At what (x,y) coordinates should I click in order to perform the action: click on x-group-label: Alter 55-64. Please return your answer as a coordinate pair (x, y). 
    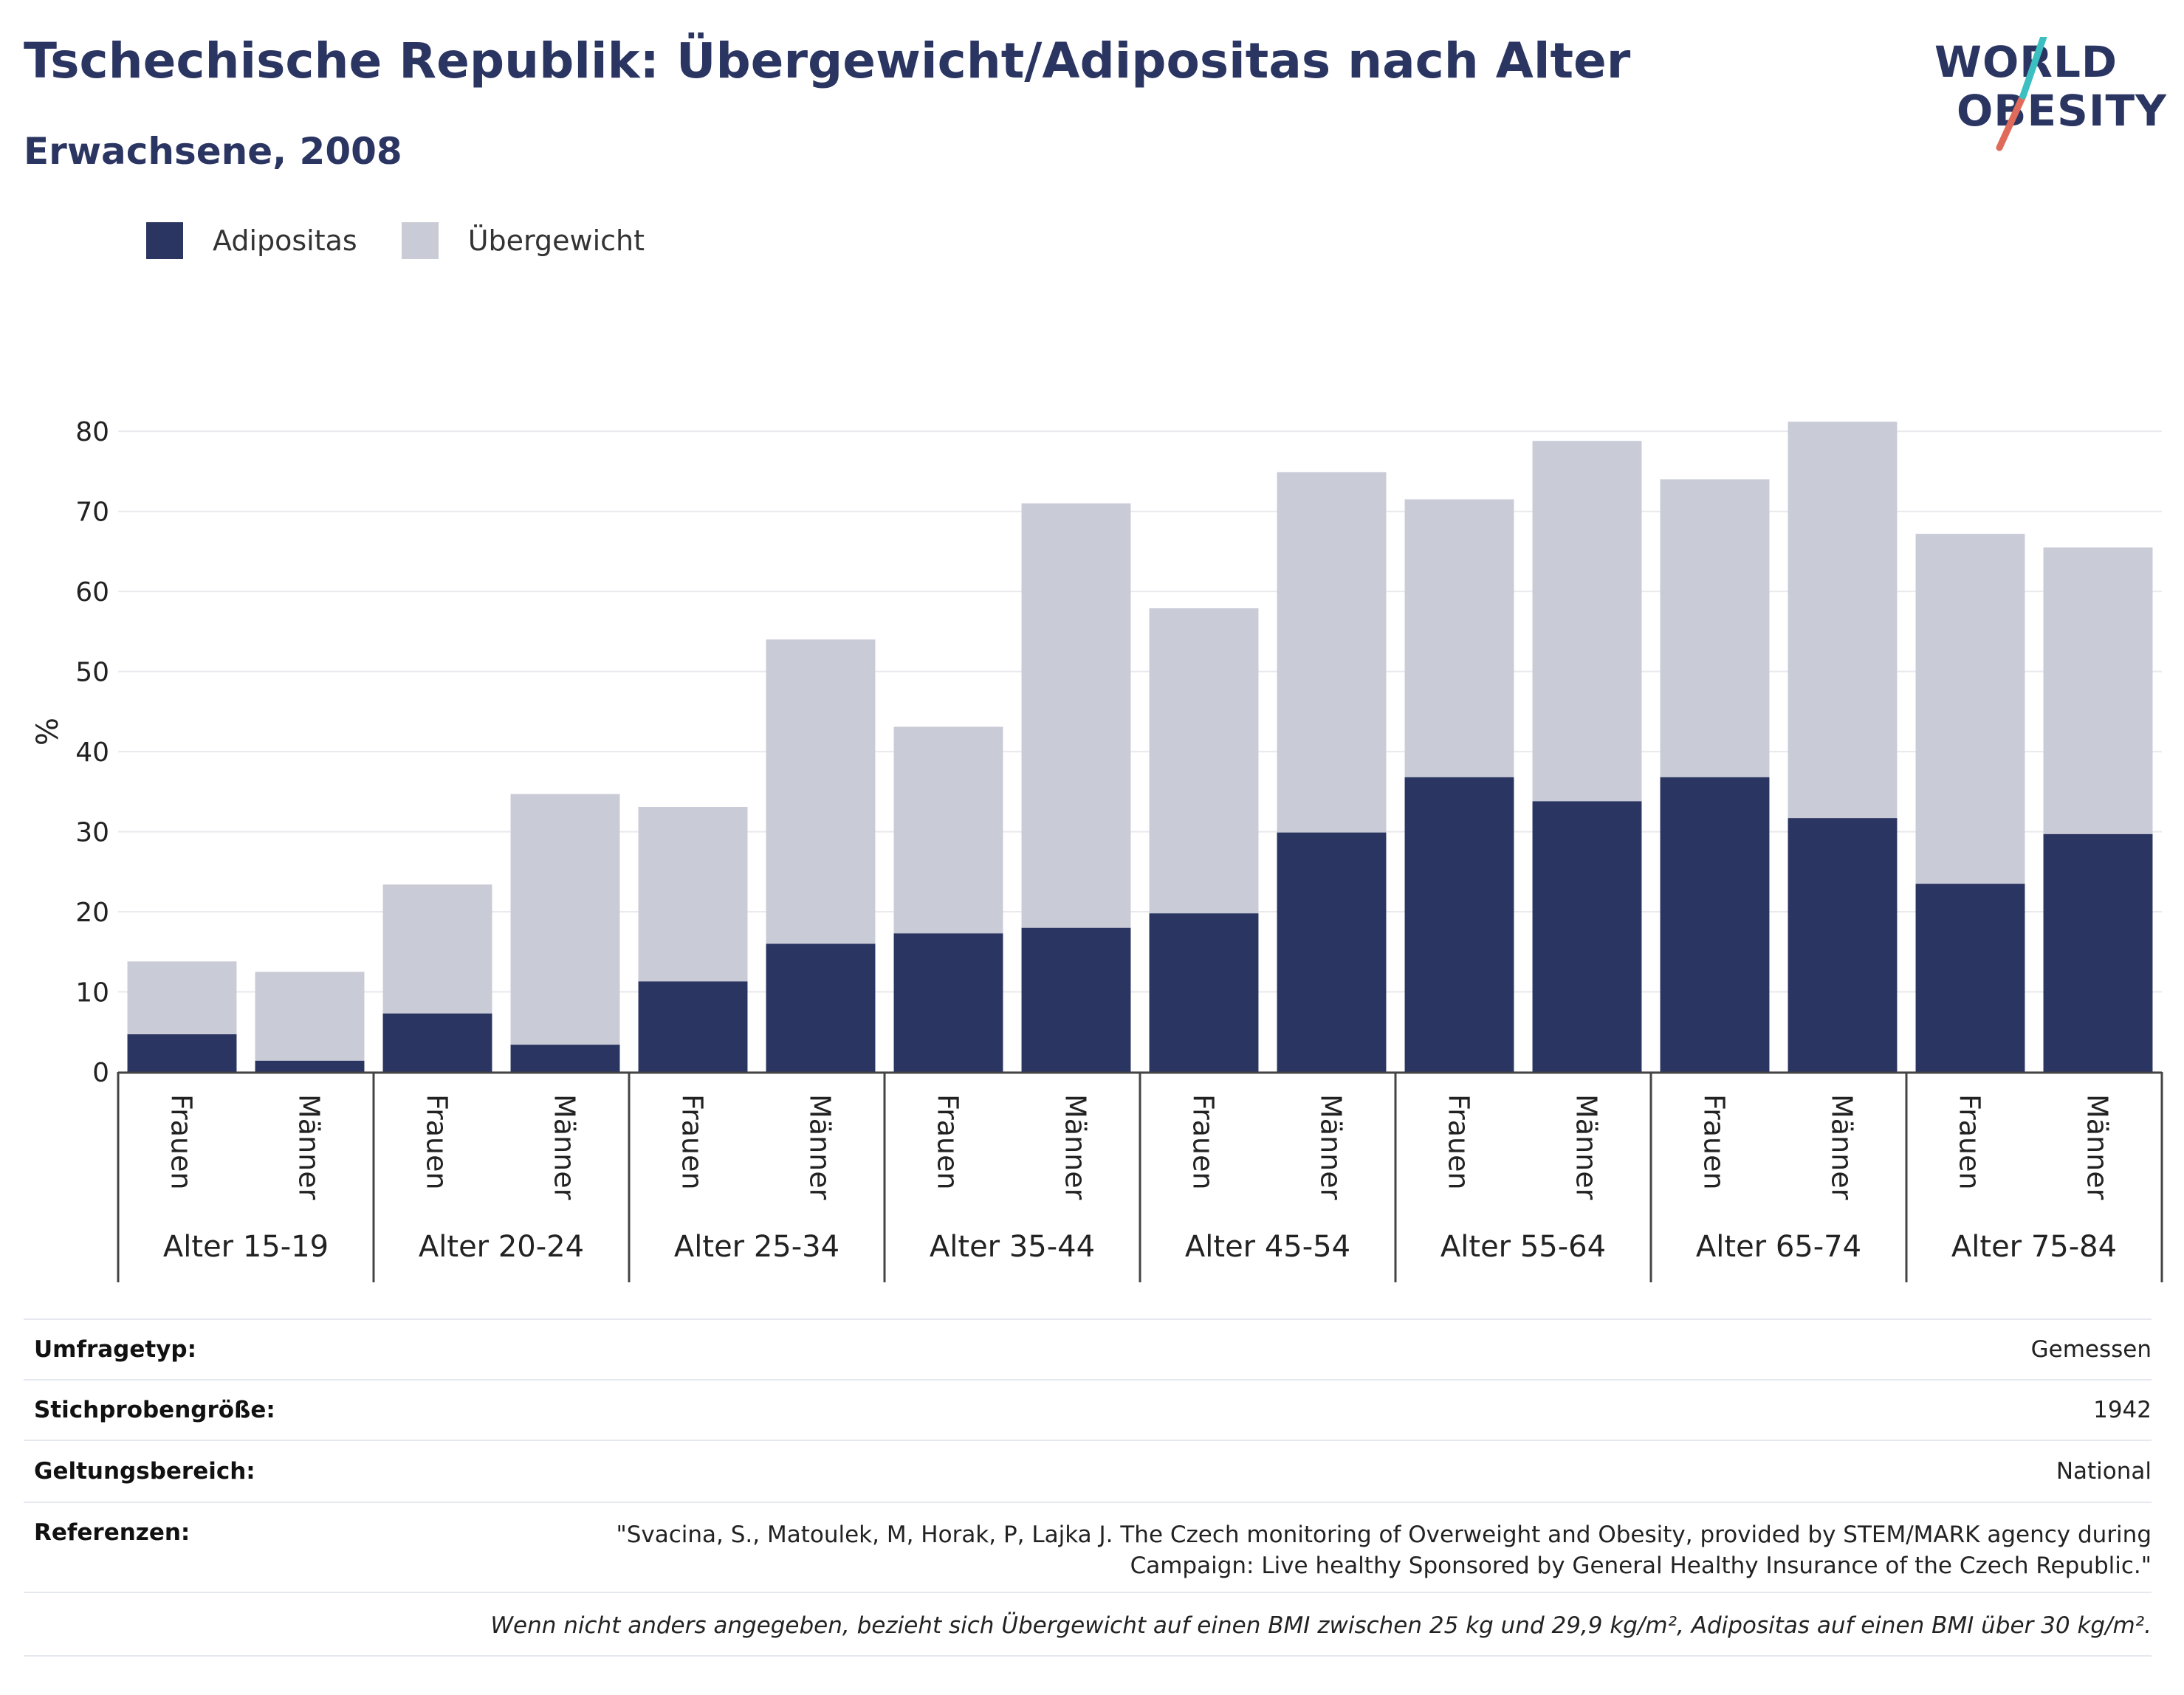
    Looking at the image, I should click on (1523, 1247).